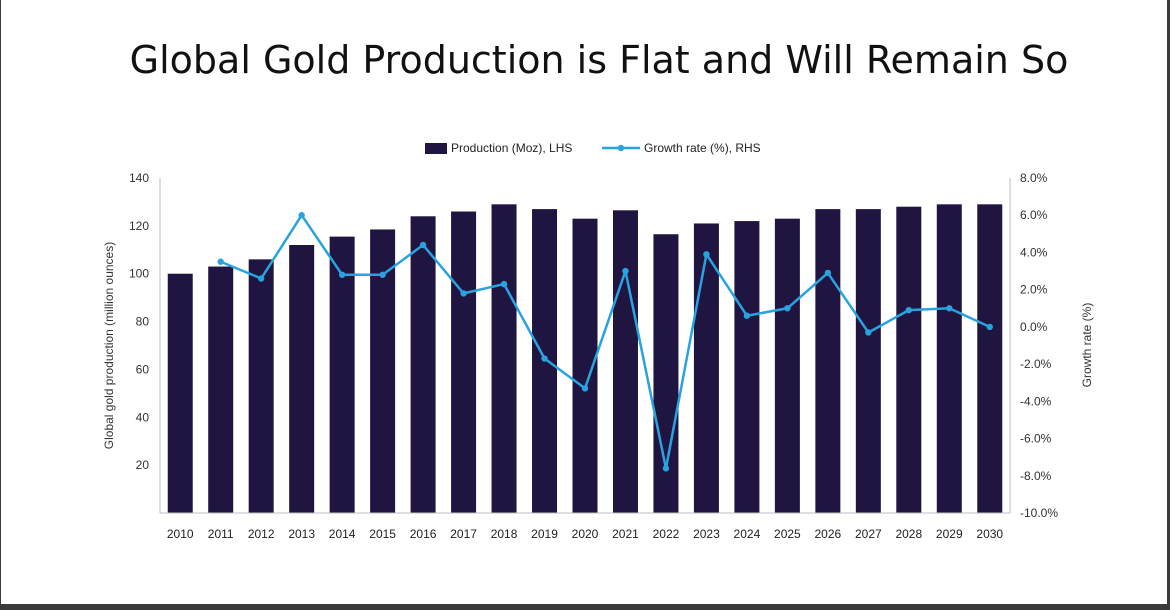 Image resolution: width=1170 pixels, height=610 pixels. What do you see at coordinates (143, 369) in the screenshot?
I see `left-tick-label: 60` at bounding box center [143, 369].